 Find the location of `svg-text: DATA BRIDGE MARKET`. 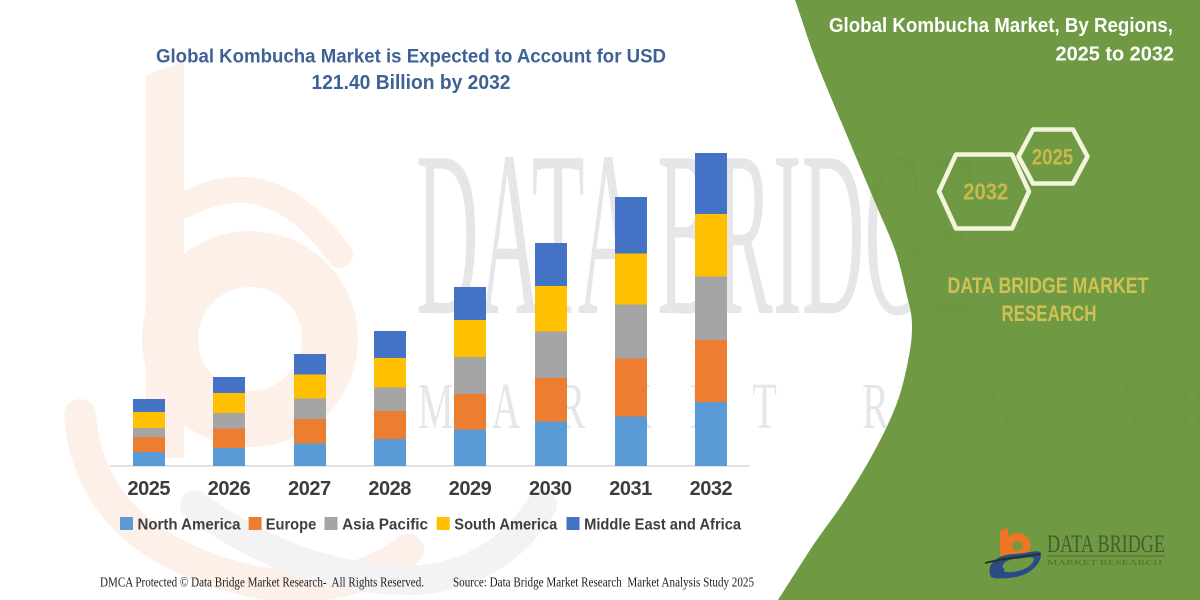

svg-text: DATA BRIDGE MARKET is located at coordinates (1048, 285).